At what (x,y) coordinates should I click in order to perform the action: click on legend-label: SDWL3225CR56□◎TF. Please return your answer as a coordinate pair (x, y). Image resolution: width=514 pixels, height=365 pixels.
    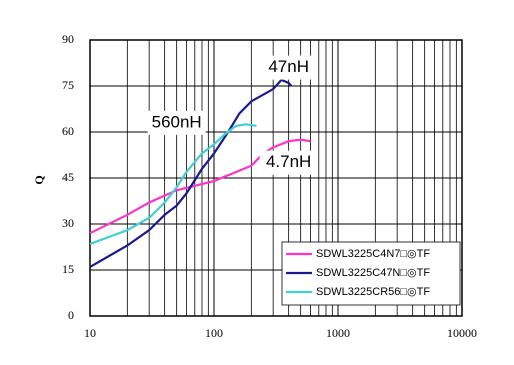
    Looking at the image, I should click on (373, 292).